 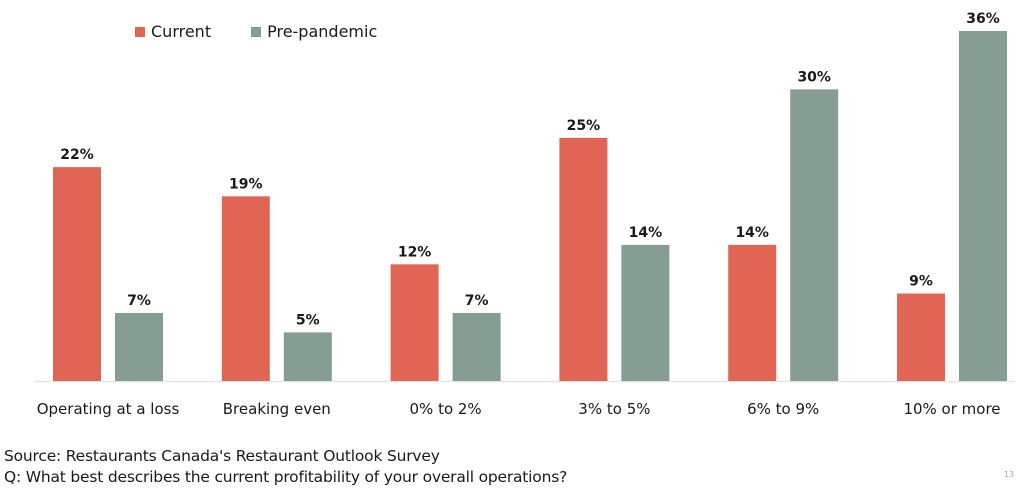 What do you see at coordinates (1008, 474) in the screenshot?
I see `page-number: 13` at bounding box center [1008, 474].